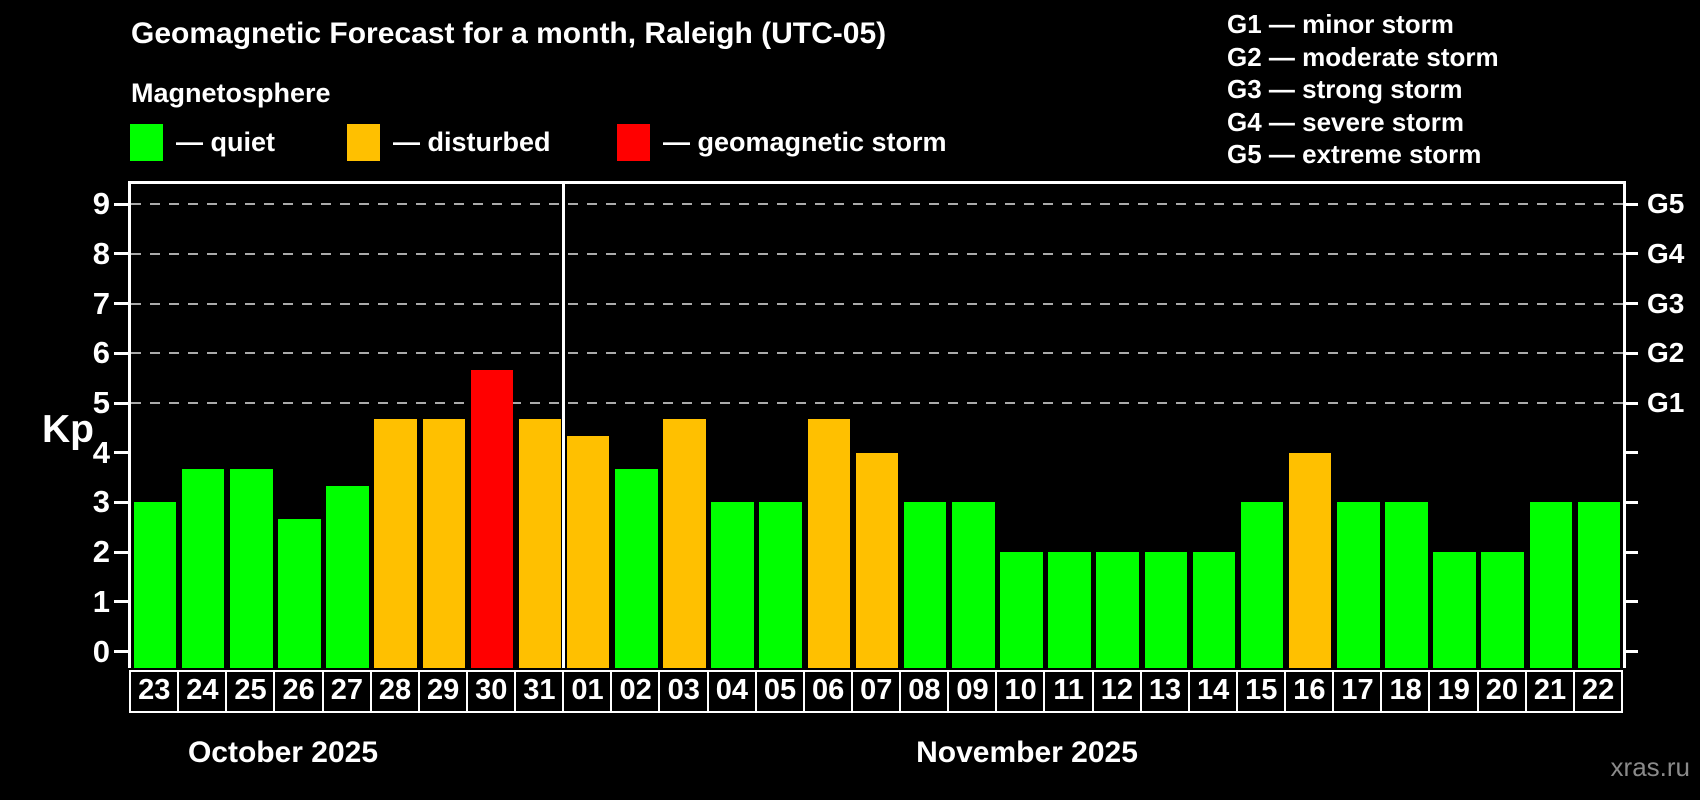  Describe the element at coordinates (1117, 691) in the screenshot. I see `day-label: 12` at that location.